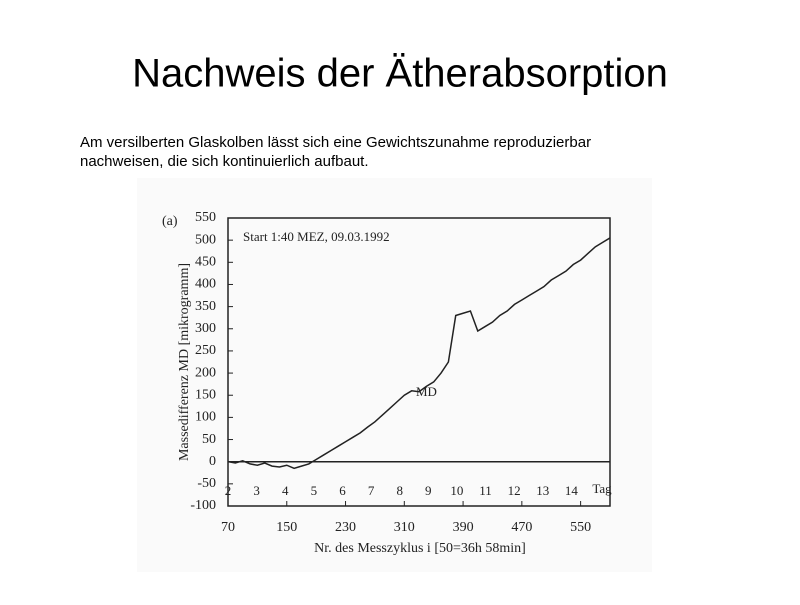 The image size is (800, 605). Describe the element at coordinates (205, 372) in the screenshot. I see `y-tick-label: 200` at that location.